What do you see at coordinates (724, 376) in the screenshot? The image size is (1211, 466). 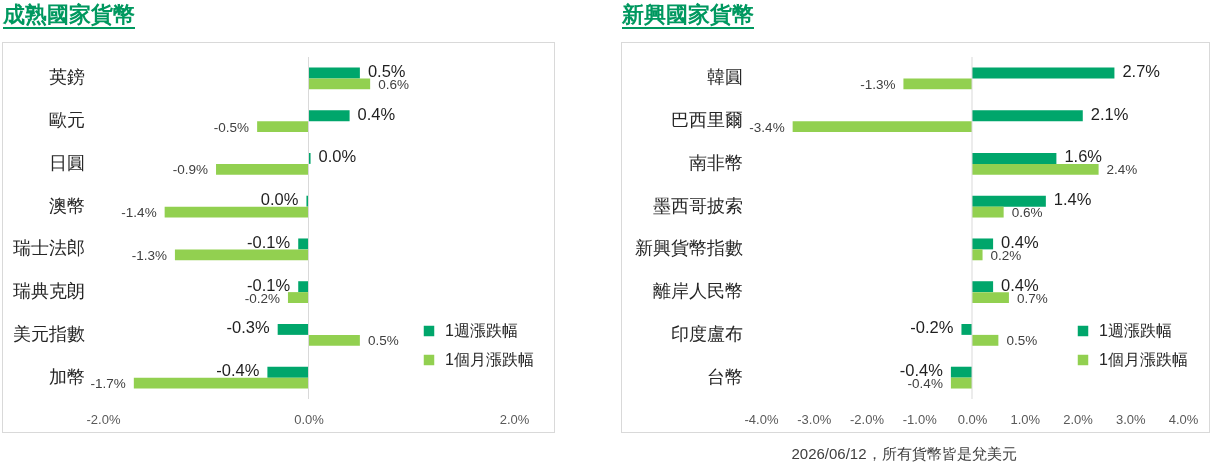 I see `y-tick-label: 台幣` at bounding box center [724, 376].